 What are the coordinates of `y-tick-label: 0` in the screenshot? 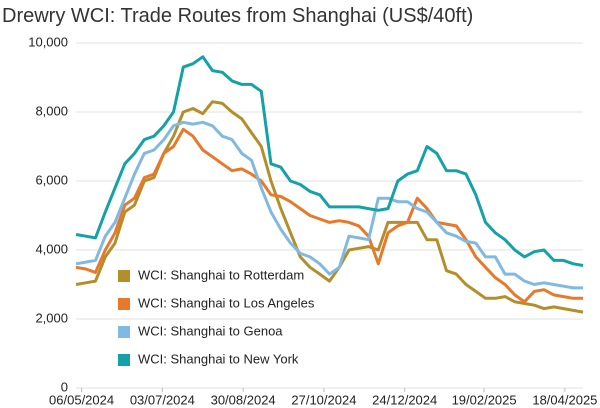 It's located at (64, 386).